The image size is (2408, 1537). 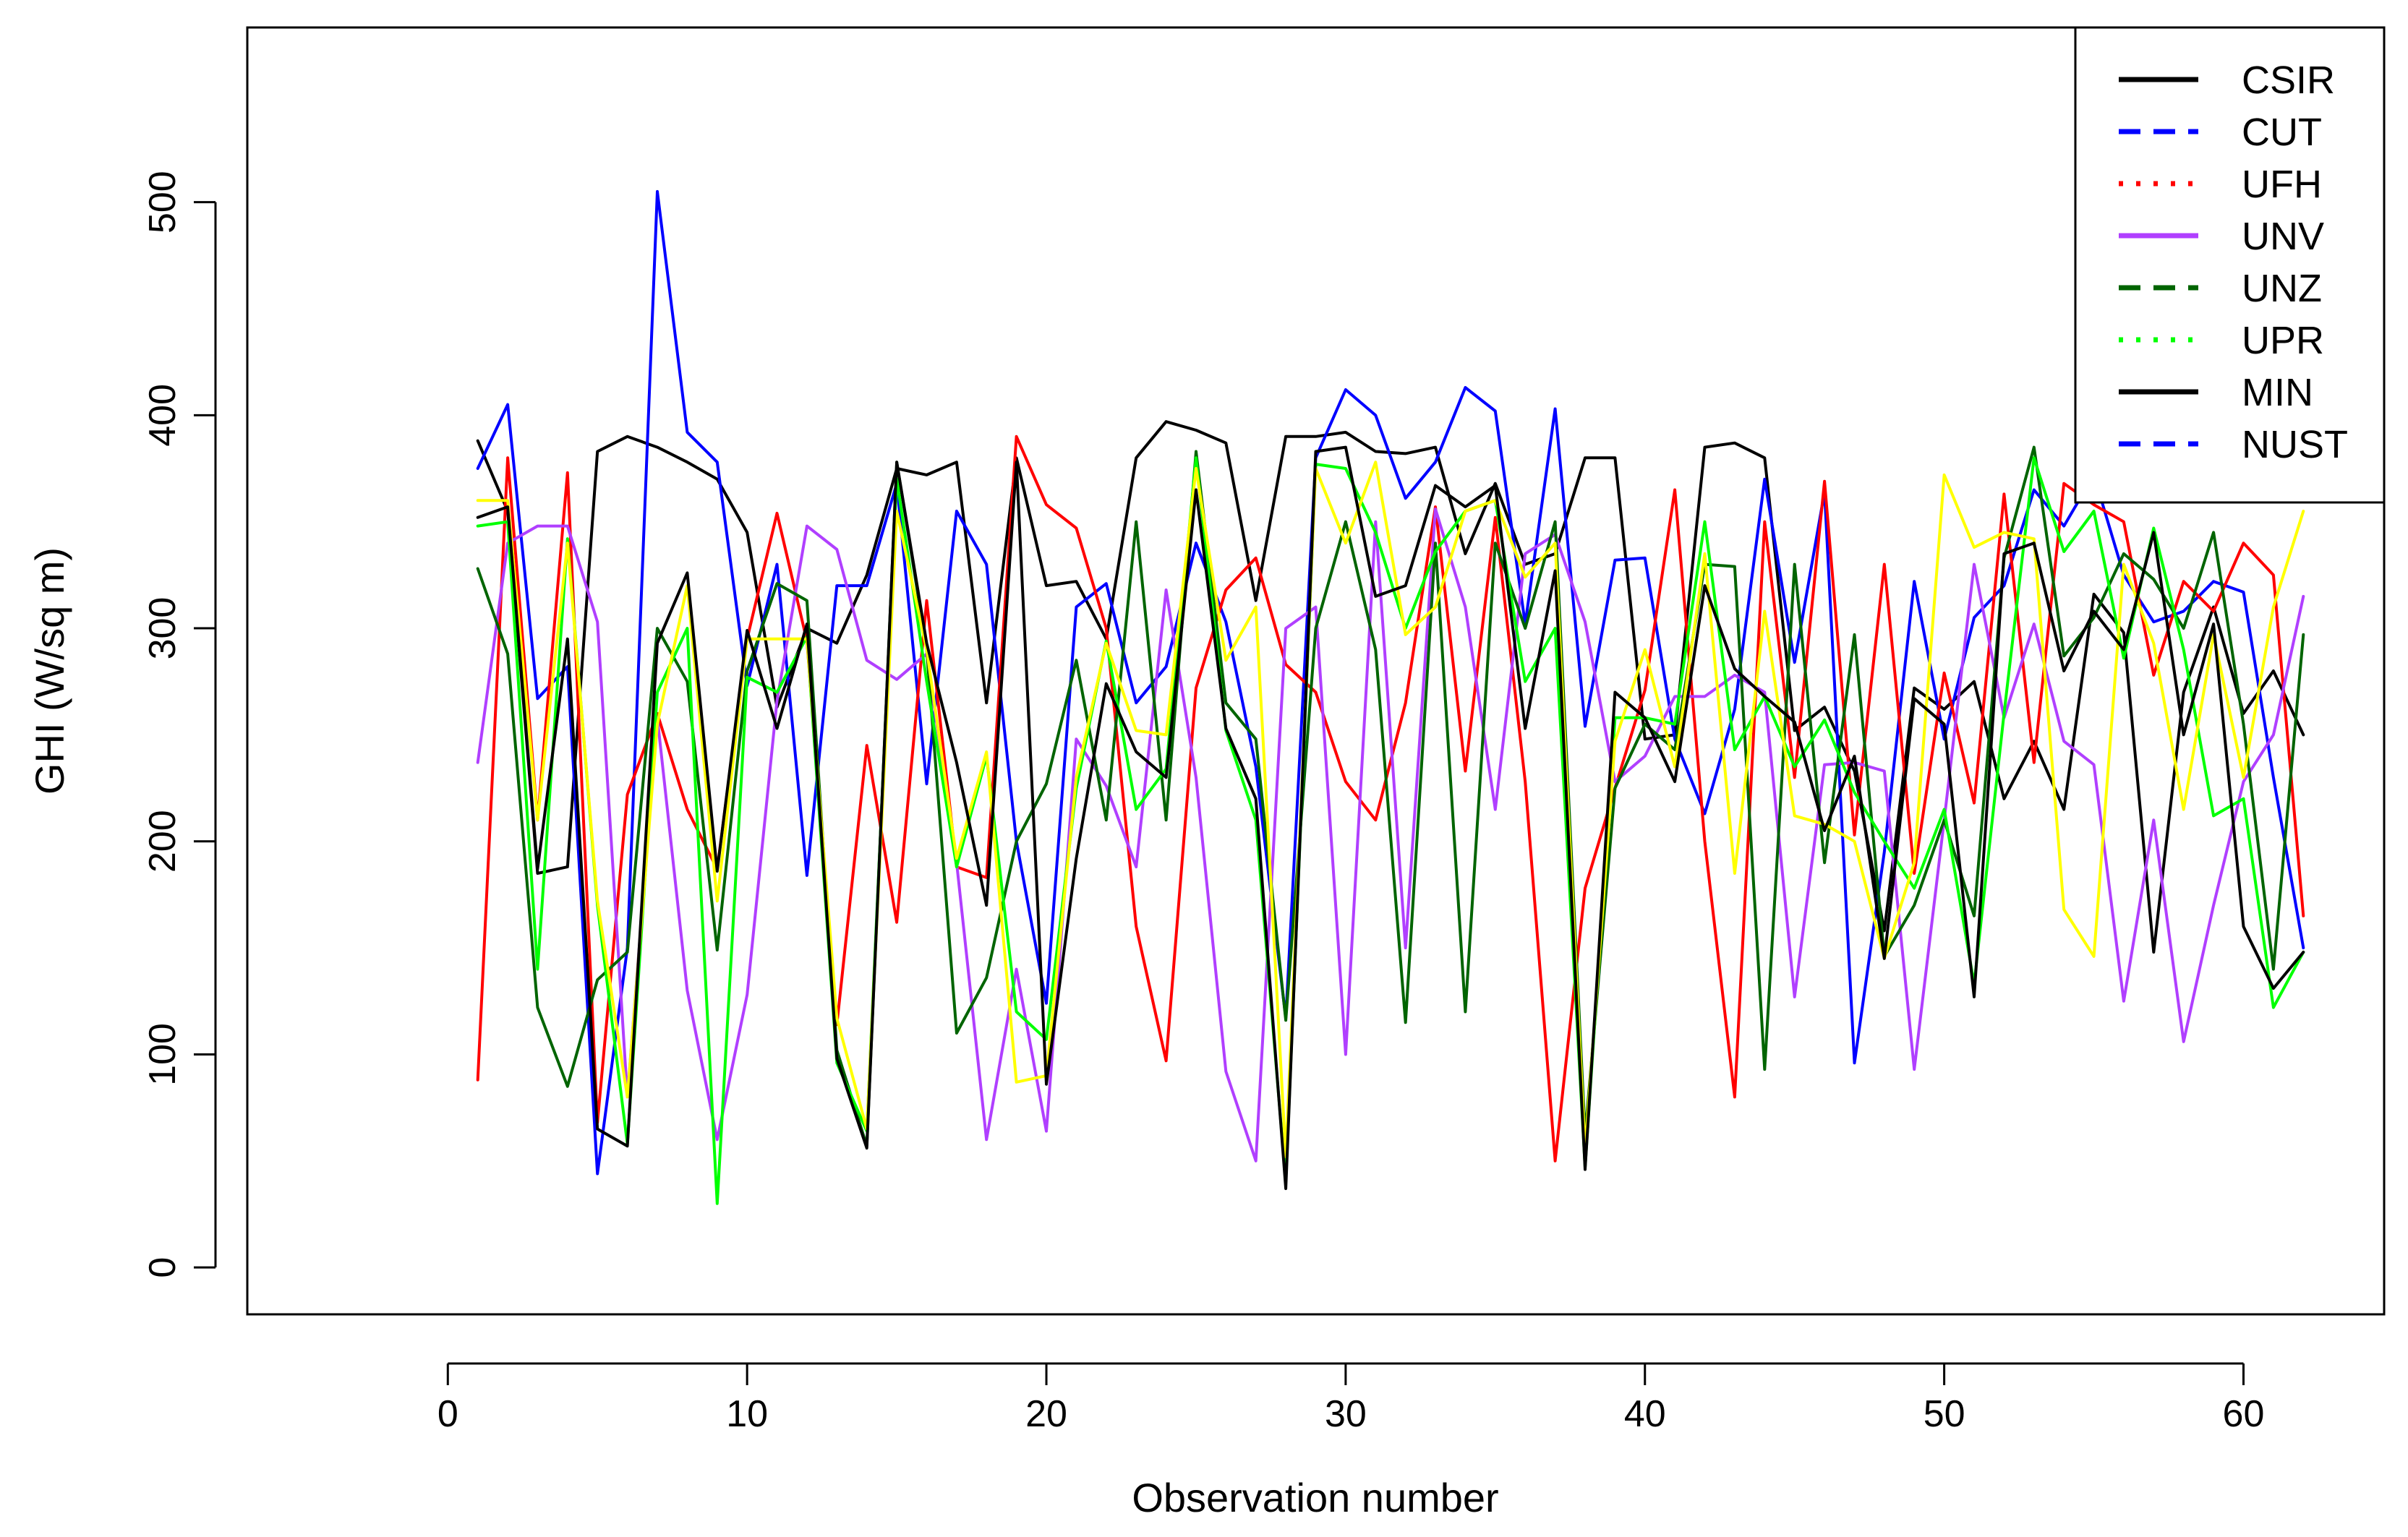 What do you see at coordinates (49, 671) in the screenshot?
I see `y-axis-title: GHI (W/sq m)` at bounding box center [49, 671].